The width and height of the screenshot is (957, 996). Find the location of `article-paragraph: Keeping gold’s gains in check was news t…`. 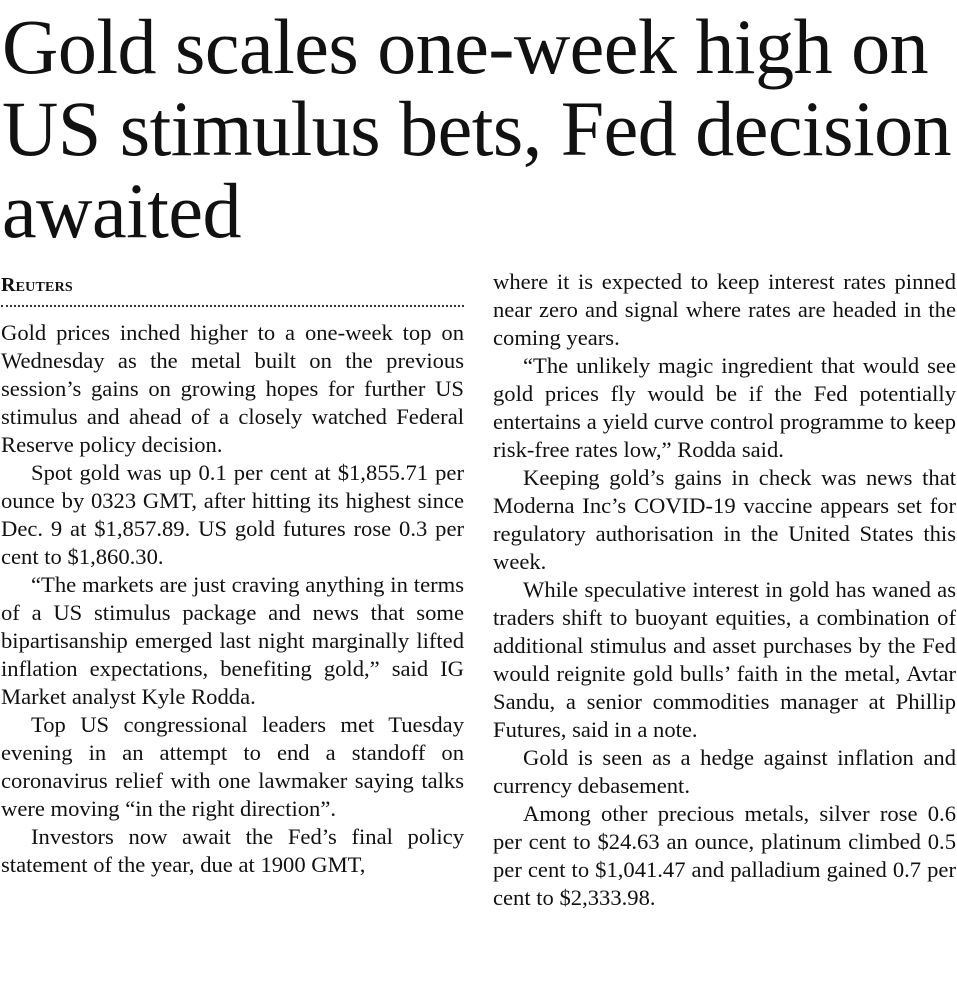

article-paragraph: Keeping gold’s gains in check was news t… is located at coordinates (724, 519).